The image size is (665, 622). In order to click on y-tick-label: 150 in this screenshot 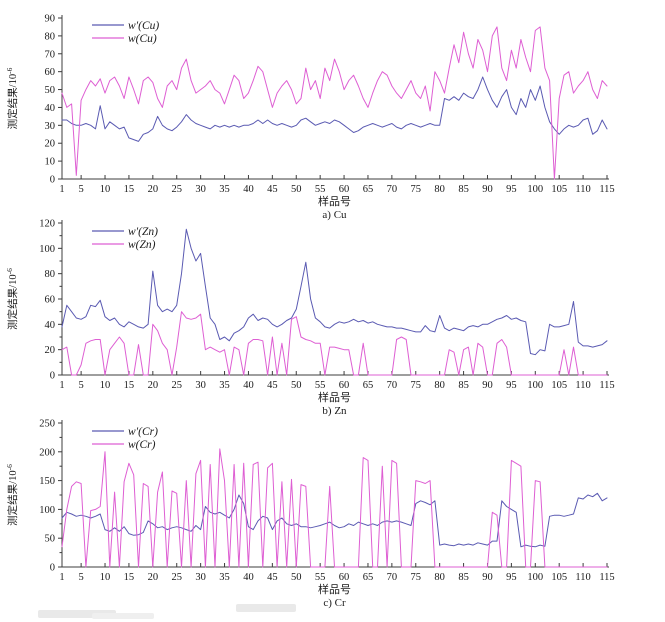, I will do `click(47, 481)`.